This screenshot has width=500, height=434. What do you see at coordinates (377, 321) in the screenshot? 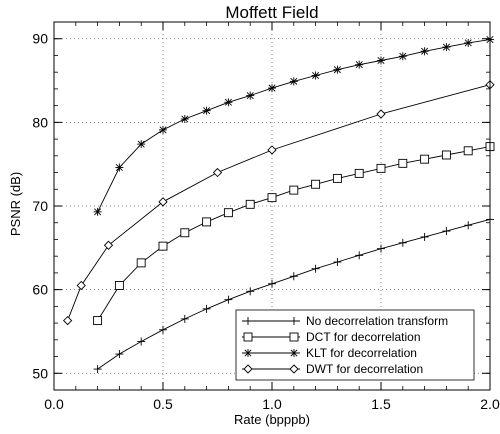
I see `legend-label: No decorrelation transform` at bounding box center [377, 321].